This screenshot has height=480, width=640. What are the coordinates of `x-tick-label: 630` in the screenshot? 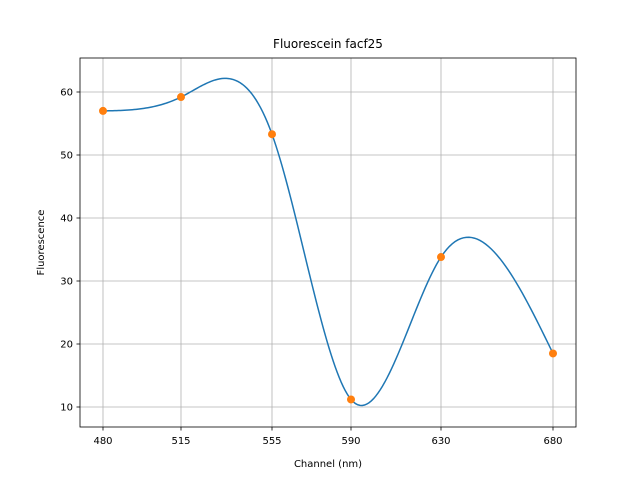 It's located at (440, 441).